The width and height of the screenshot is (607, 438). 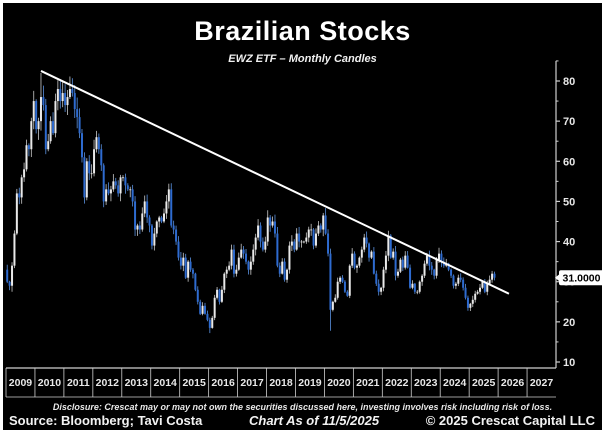 What do you see at coordinates (194, 383) in the screenshot?
I see `svg-text: 2015` at bounding box center [194, 383].